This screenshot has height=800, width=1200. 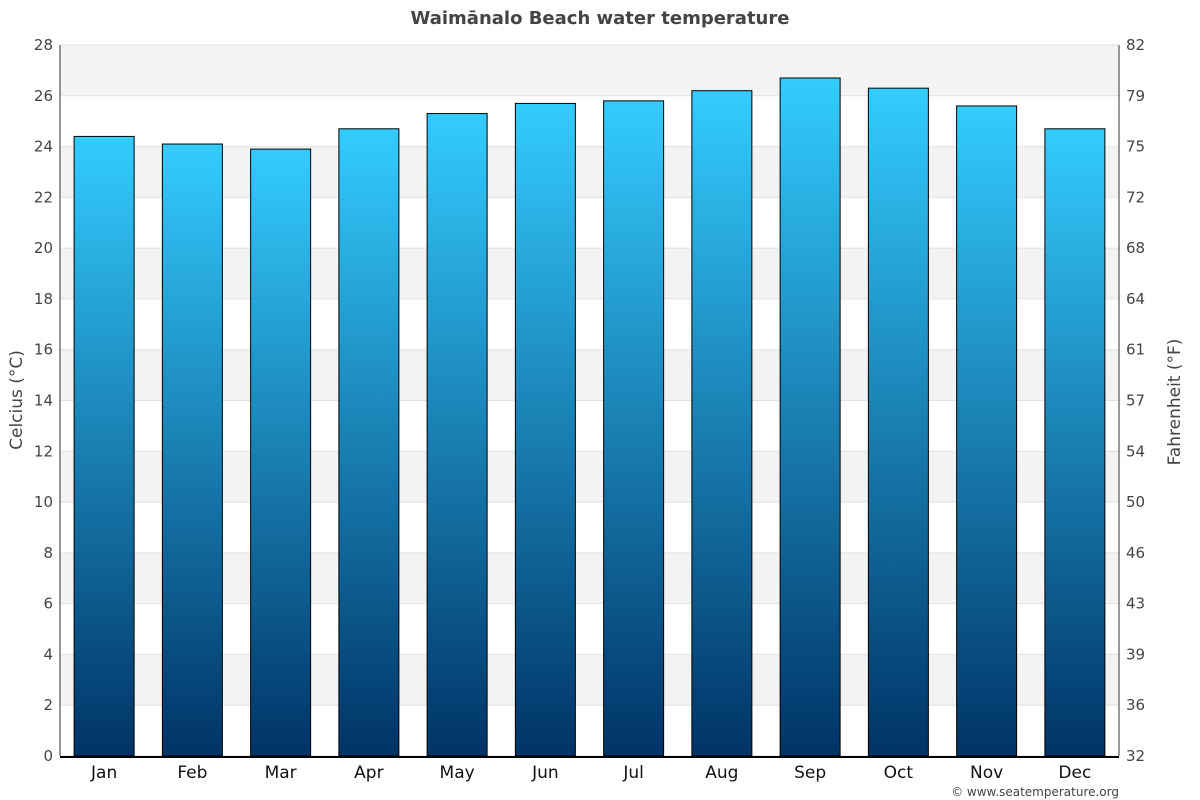 I want to click on y-tick-label-right: 79, so click(x=1135, y=96).